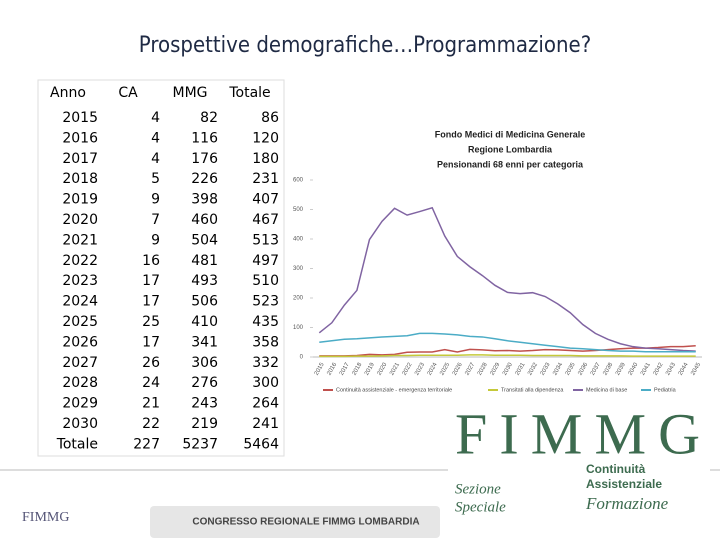  Describe the element at coordinates (510, 134) in the screenshot. I see `chart-title: Fondo Medici di Medicina Generale` at that location.